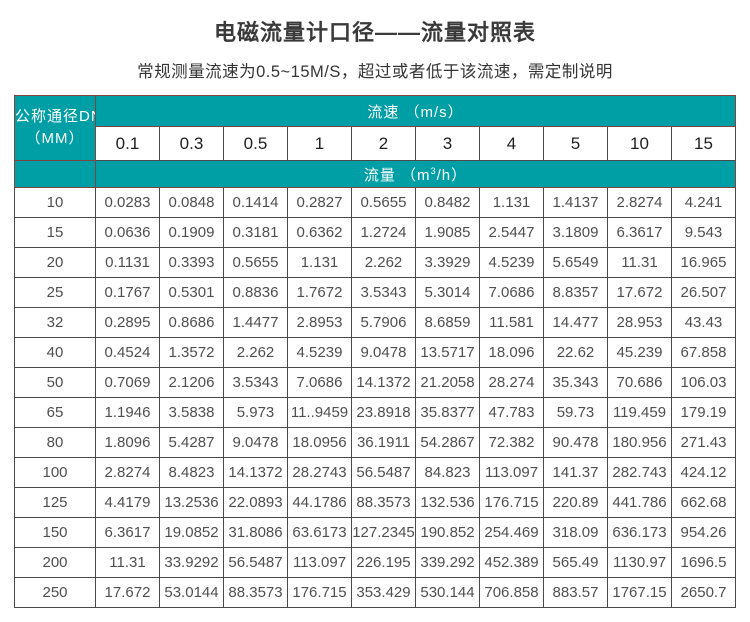  What do you see at coordinates (127, 322) in the screenshot?
I see `flow-value-cell: 0.2895` at bounding box center [127, 322].